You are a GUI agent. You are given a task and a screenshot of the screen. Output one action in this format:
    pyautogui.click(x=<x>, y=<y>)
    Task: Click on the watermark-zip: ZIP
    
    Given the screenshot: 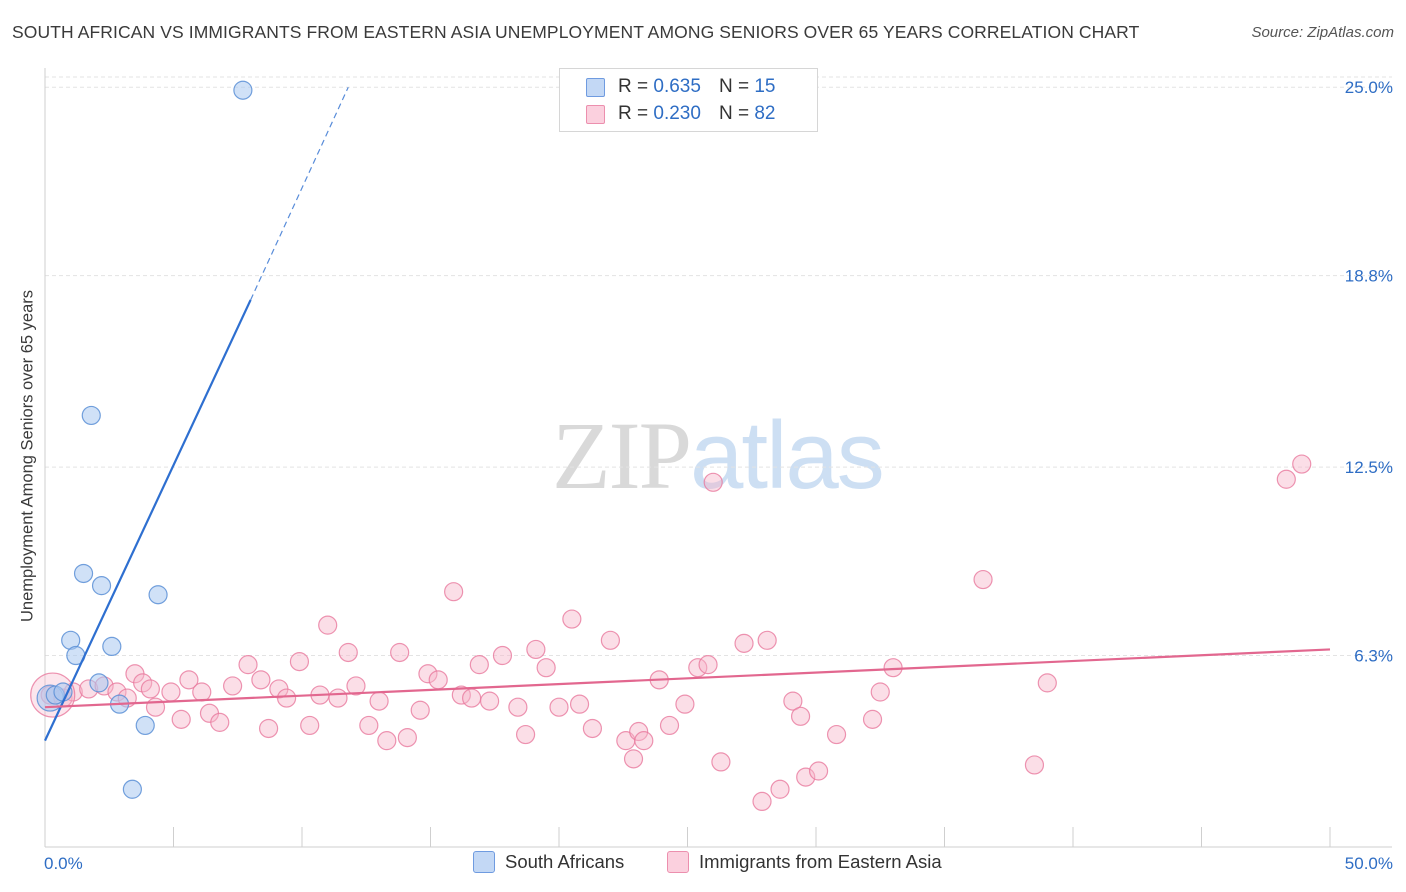 What is the action you would take?
    pyautogui.click(x=622, y=455)
    